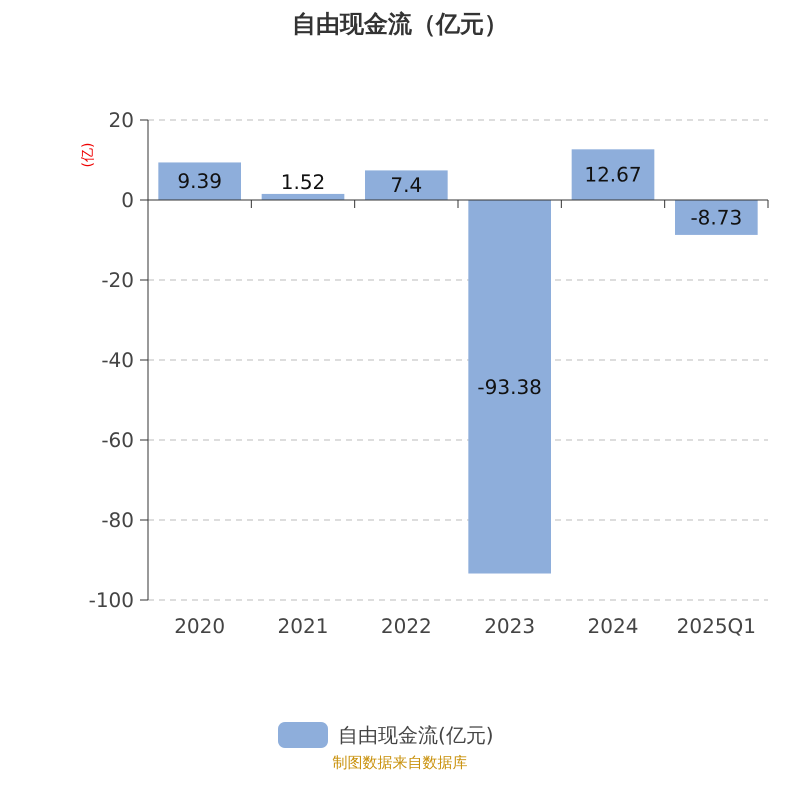 This screenshot has height=800, width=800. I want to click on data-label: 9.39, so click(199, 181).